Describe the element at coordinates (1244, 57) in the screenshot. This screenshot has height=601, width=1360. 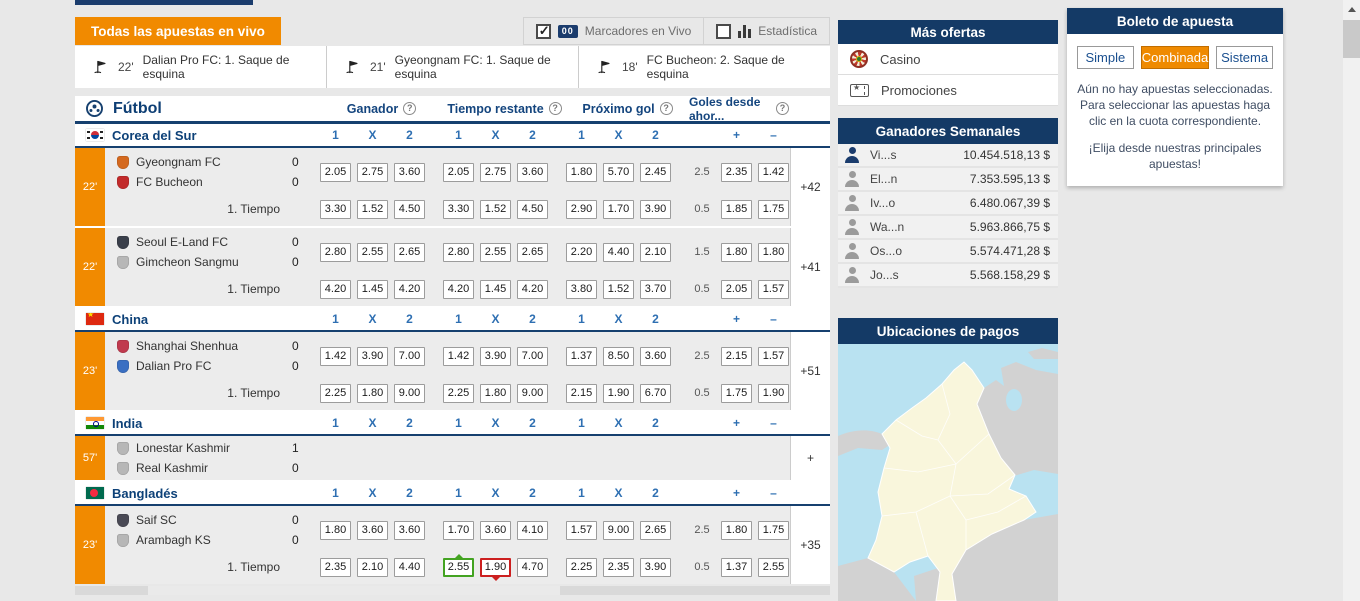
I see `tab-sistema: Sistema` at that location.